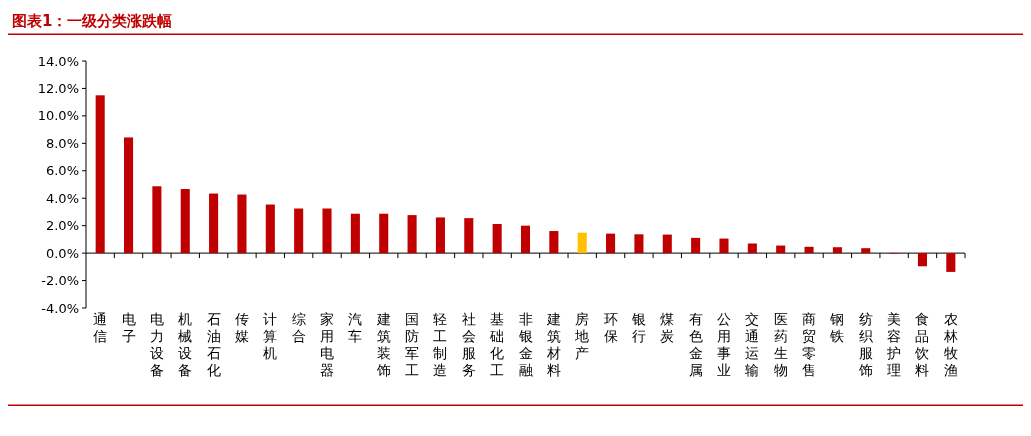 This screenshot has height=436, width=1031. I want to click on y-tick-label: 2.0%, so click(62, 226).